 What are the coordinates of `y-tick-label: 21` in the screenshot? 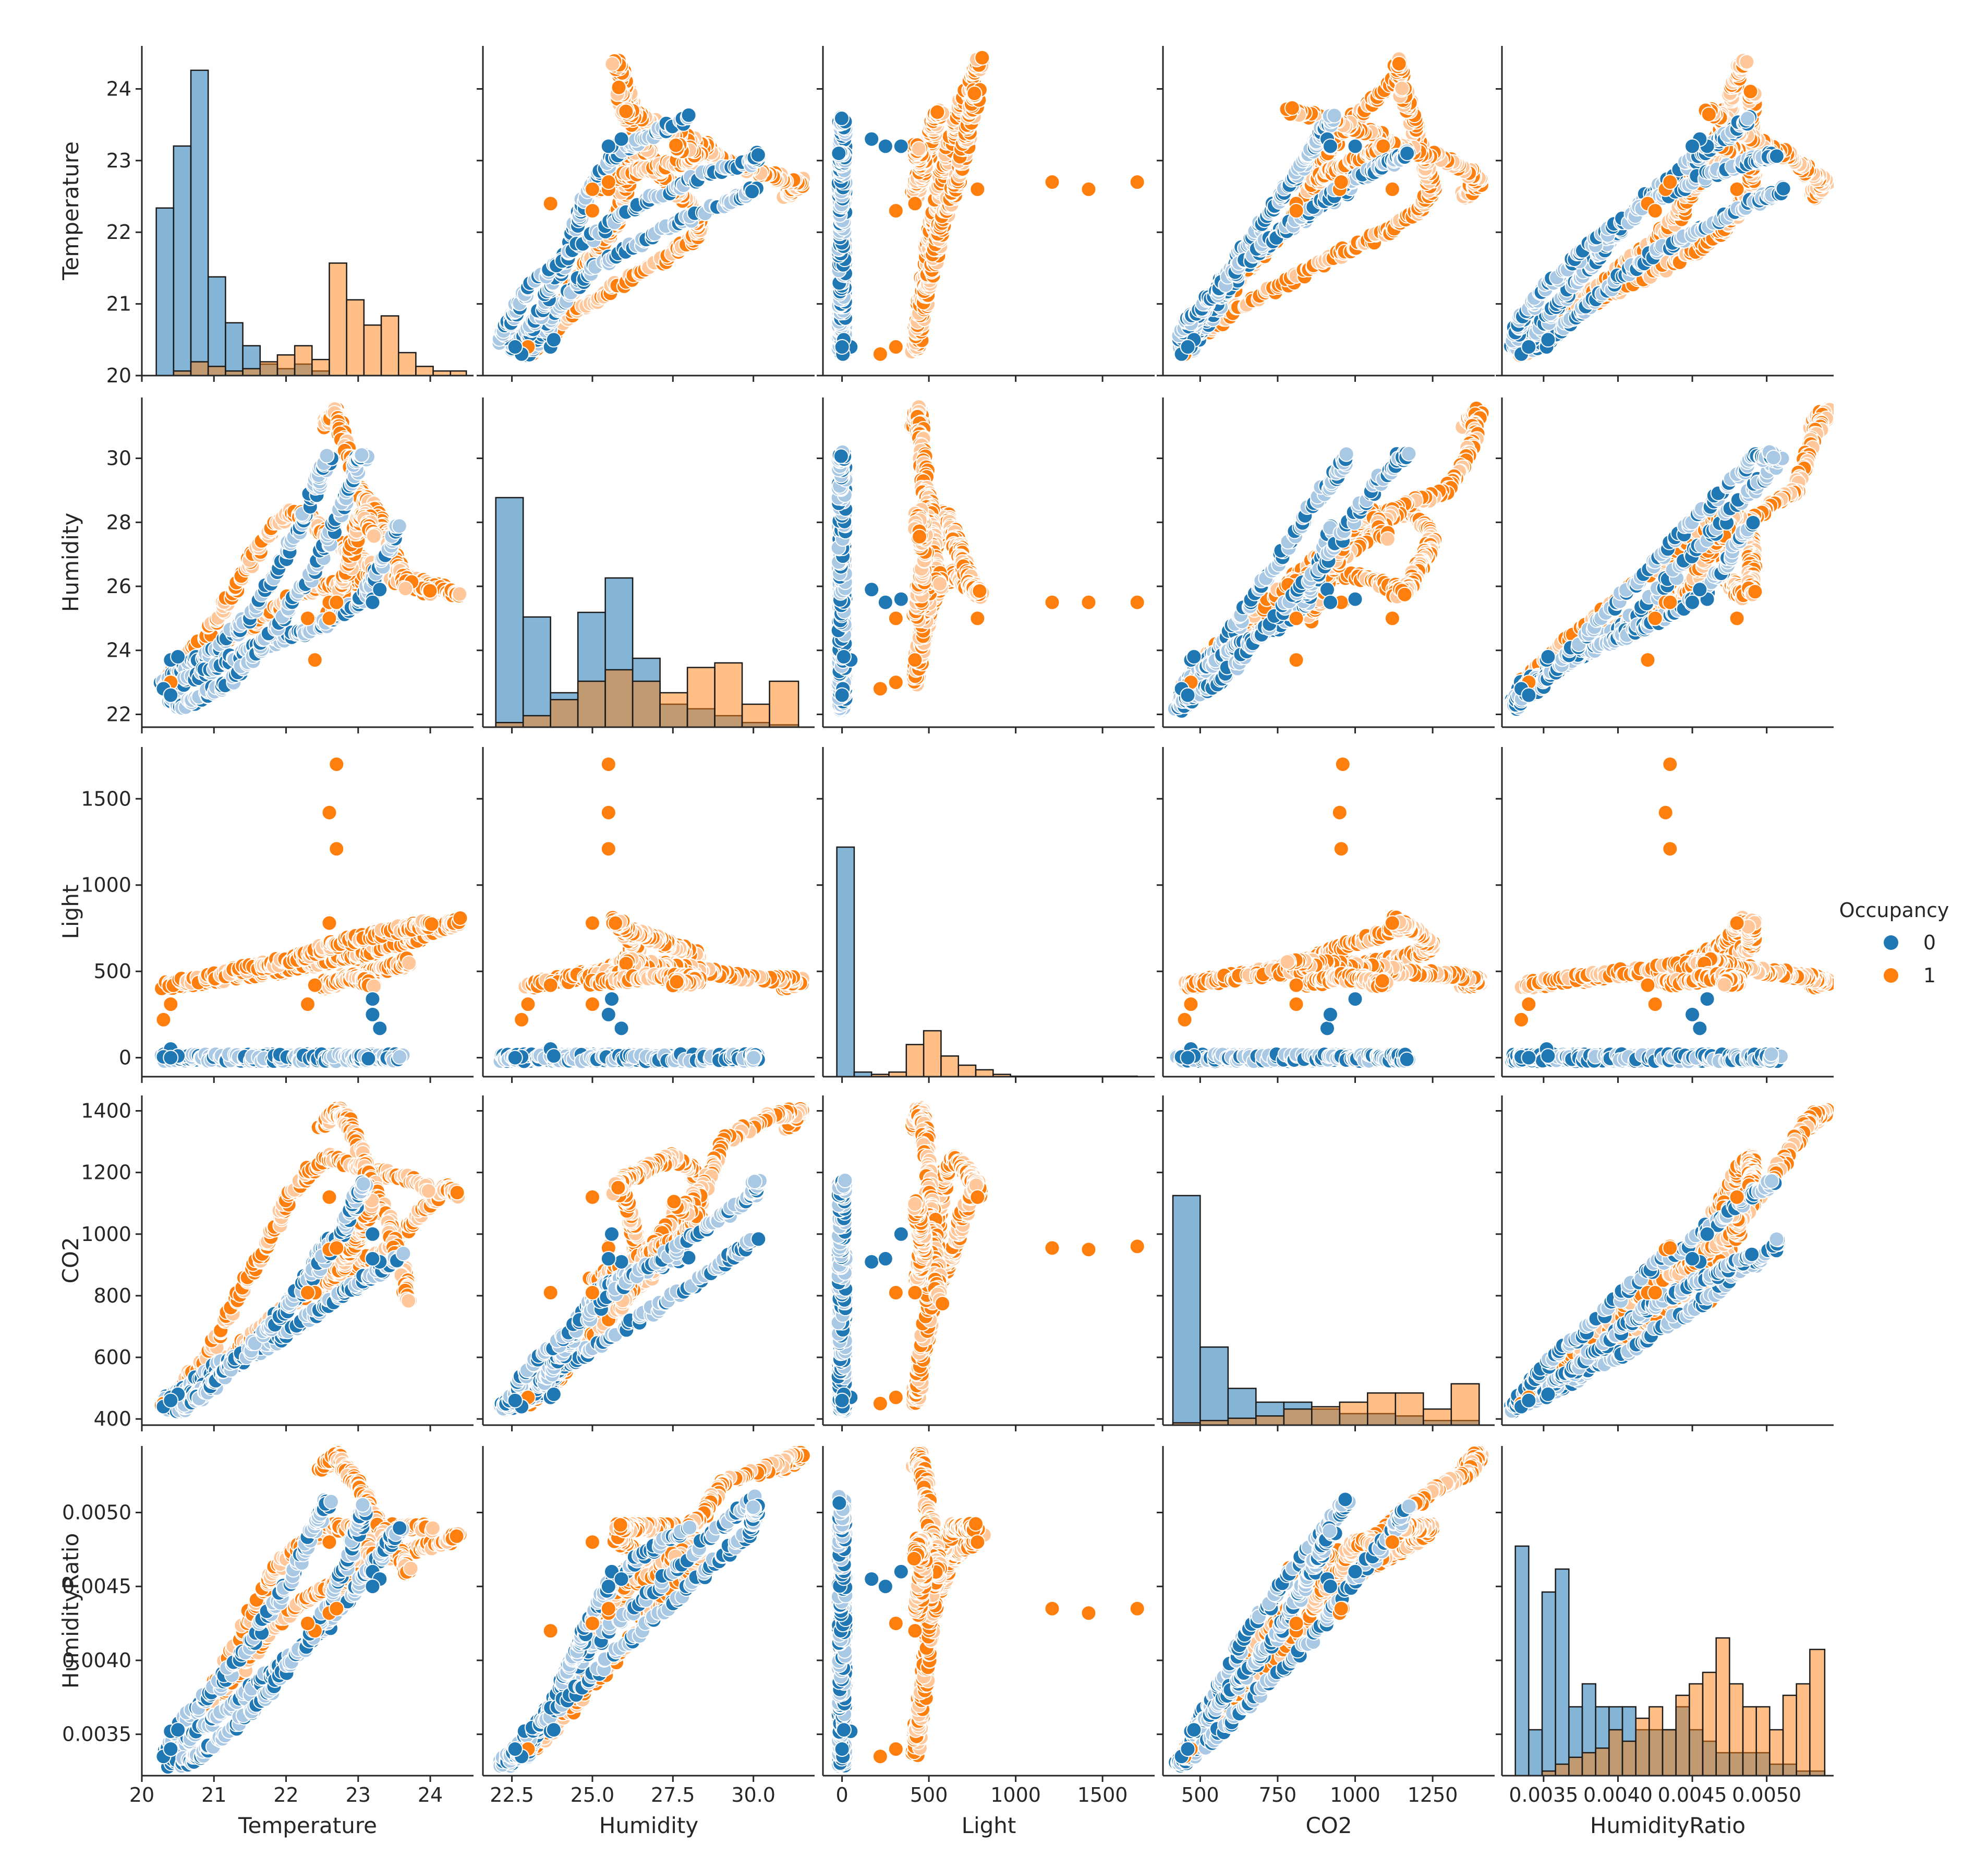 It's located at (118, 304).